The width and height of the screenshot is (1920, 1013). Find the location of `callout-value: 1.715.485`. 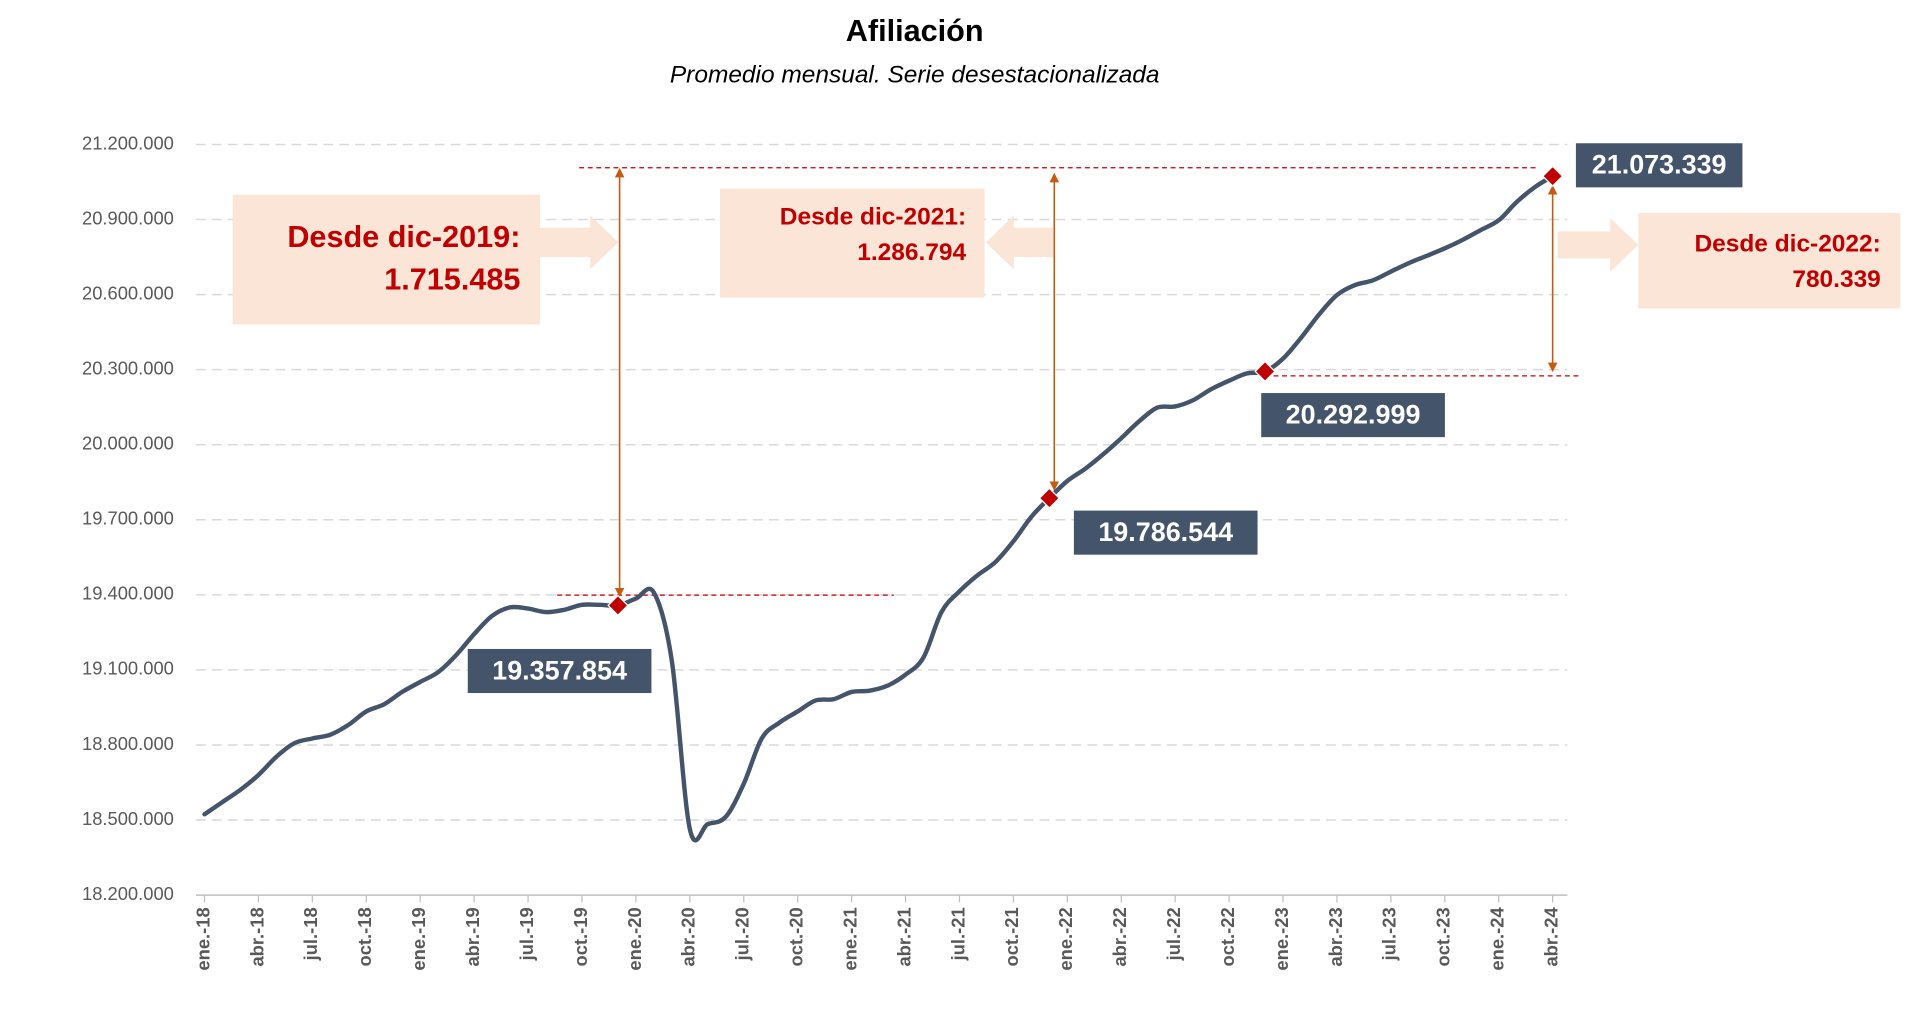

callout-value: 1.715.485 is located at coordinates (452, 280).